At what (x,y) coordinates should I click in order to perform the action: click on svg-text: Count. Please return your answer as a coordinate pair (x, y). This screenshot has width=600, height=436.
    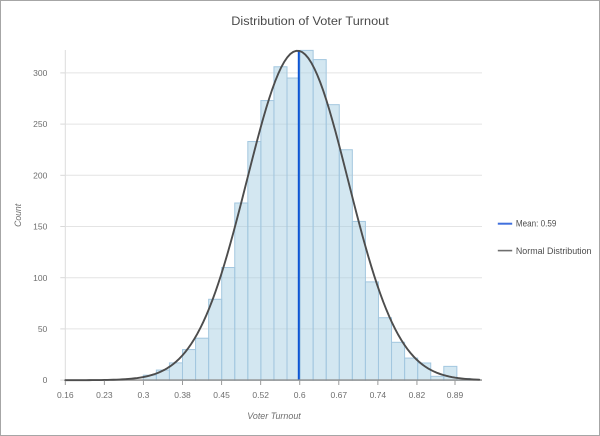
    Looking at the image, I should click on (18, 214).